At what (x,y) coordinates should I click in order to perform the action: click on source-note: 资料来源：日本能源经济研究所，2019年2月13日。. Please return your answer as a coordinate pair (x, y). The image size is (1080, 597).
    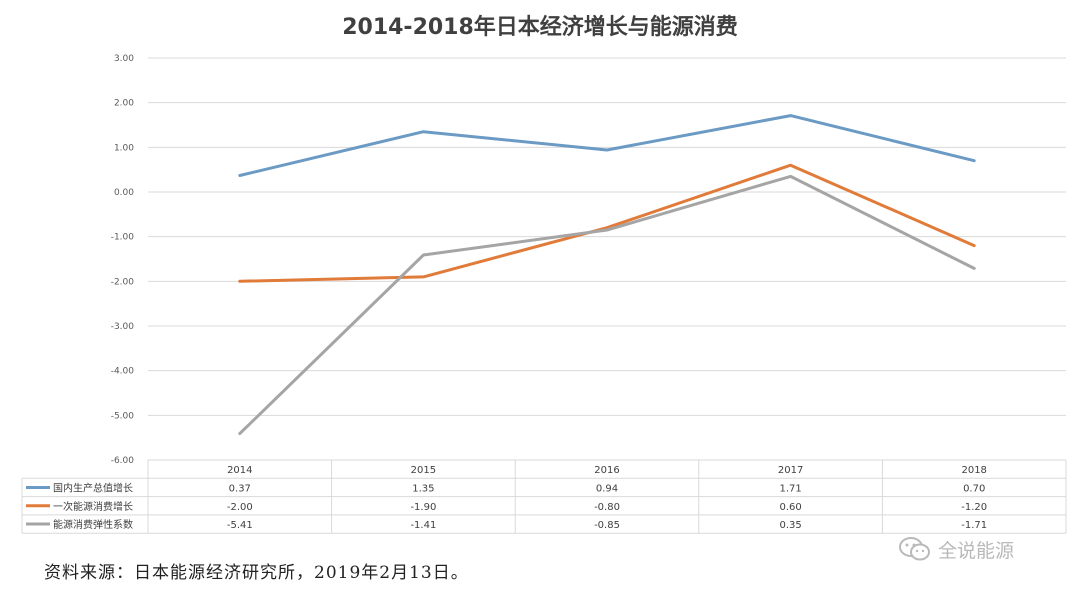
    Looking at the image, I should click on (256, 573).